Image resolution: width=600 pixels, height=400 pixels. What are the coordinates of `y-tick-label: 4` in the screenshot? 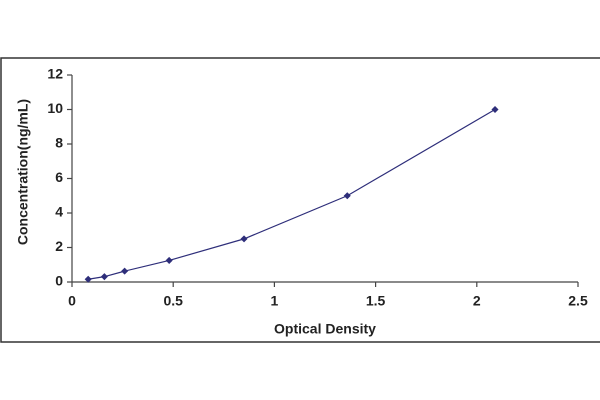 It's located at (59, 212).